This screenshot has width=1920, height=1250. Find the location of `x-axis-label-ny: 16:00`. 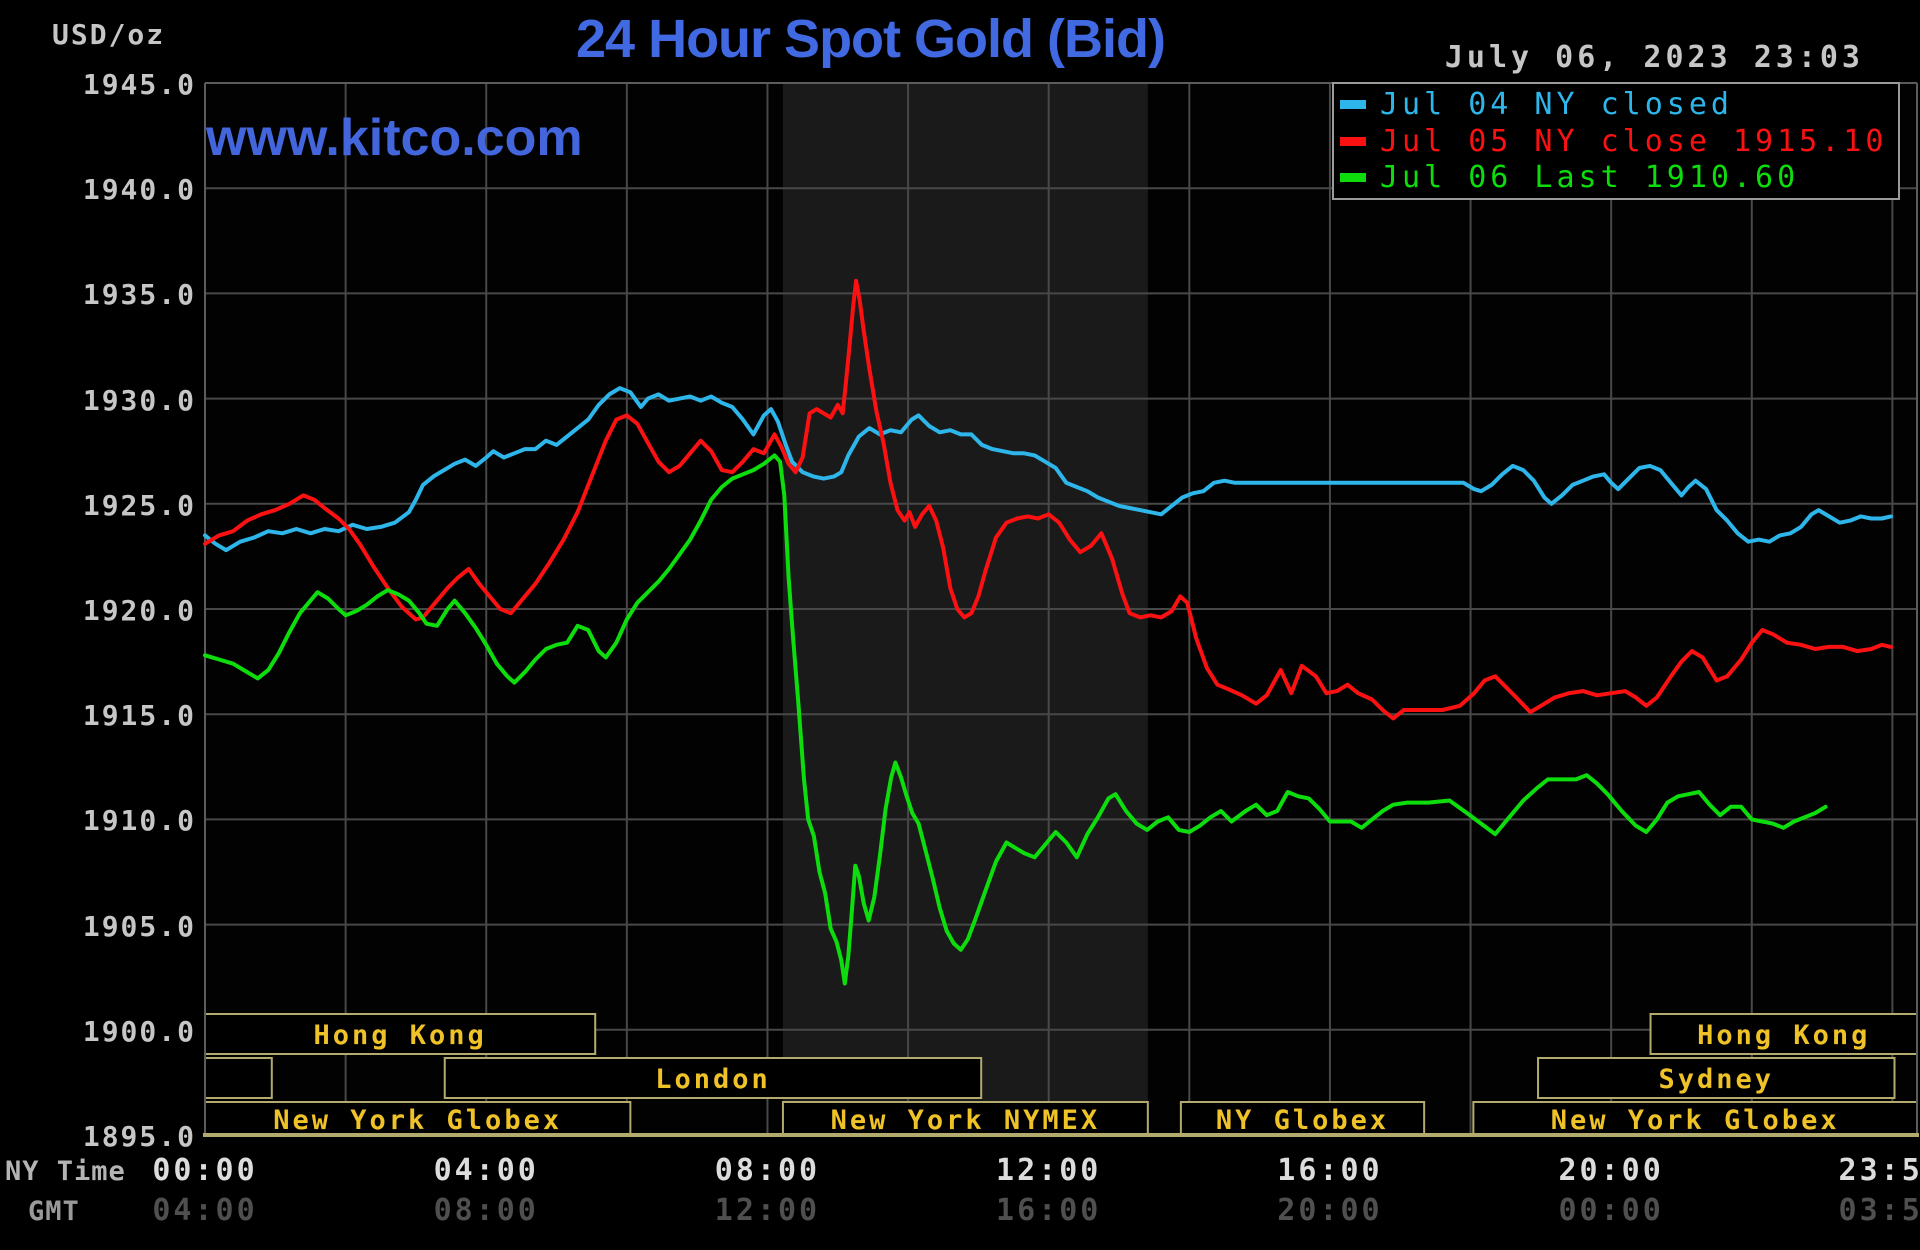

x-axis-label-ny: 16:00 is located at coordinates (1330, 1170).